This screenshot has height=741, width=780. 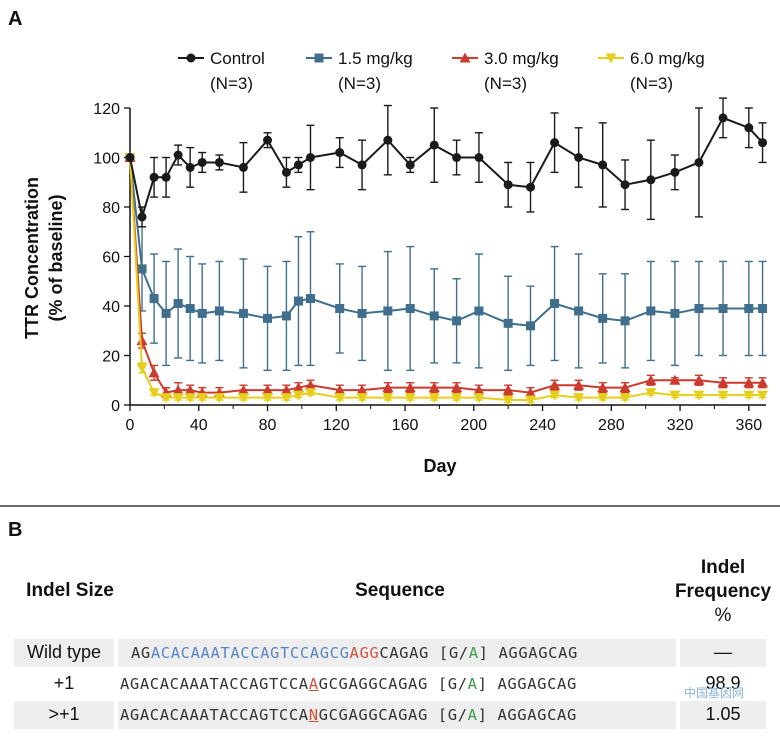 I want to click on header-freq-line2: Frequency, so click(x=723, y=591).